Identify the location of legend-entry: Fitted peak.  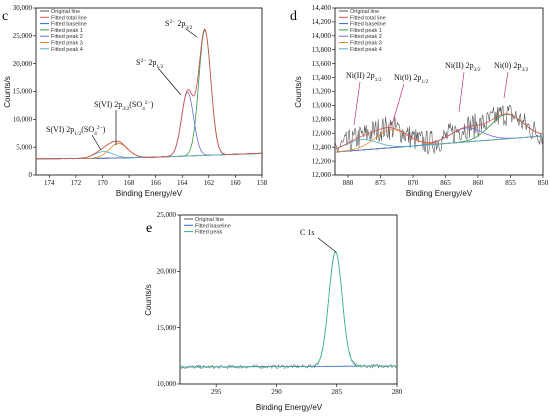
(208, 233).